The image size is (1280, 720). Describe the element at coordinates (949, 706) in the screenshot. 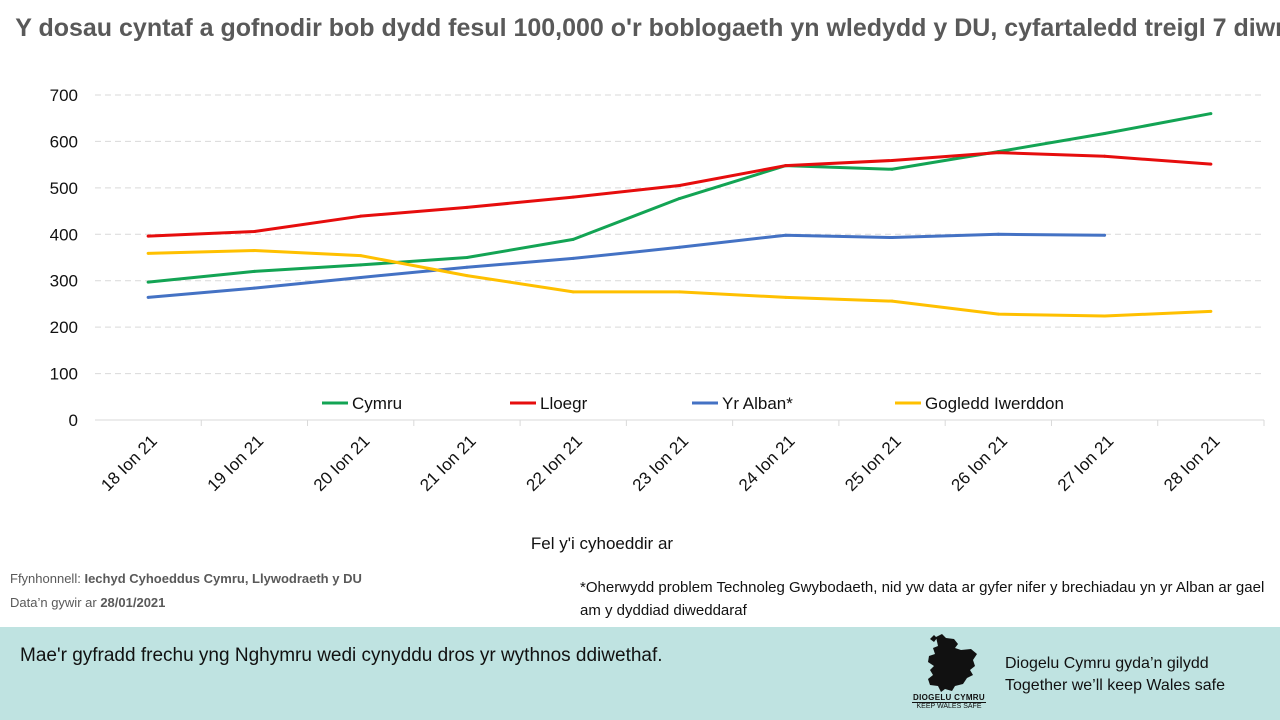

I see `logo-subtitle: KEEP WALES SAFE` at that location.